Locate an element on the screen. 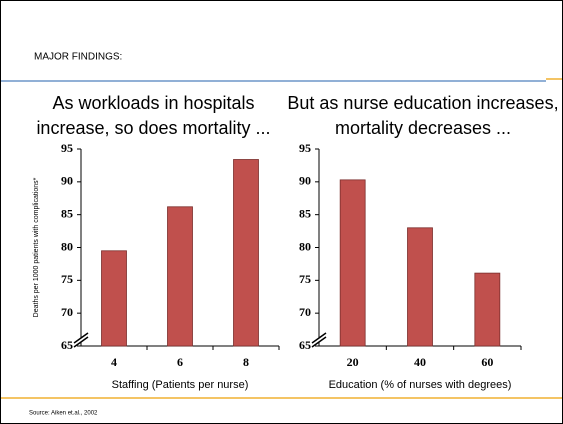 This screenshot has width=563, height=424. x-tick-label: 4 is located at coordinates (114, 362).